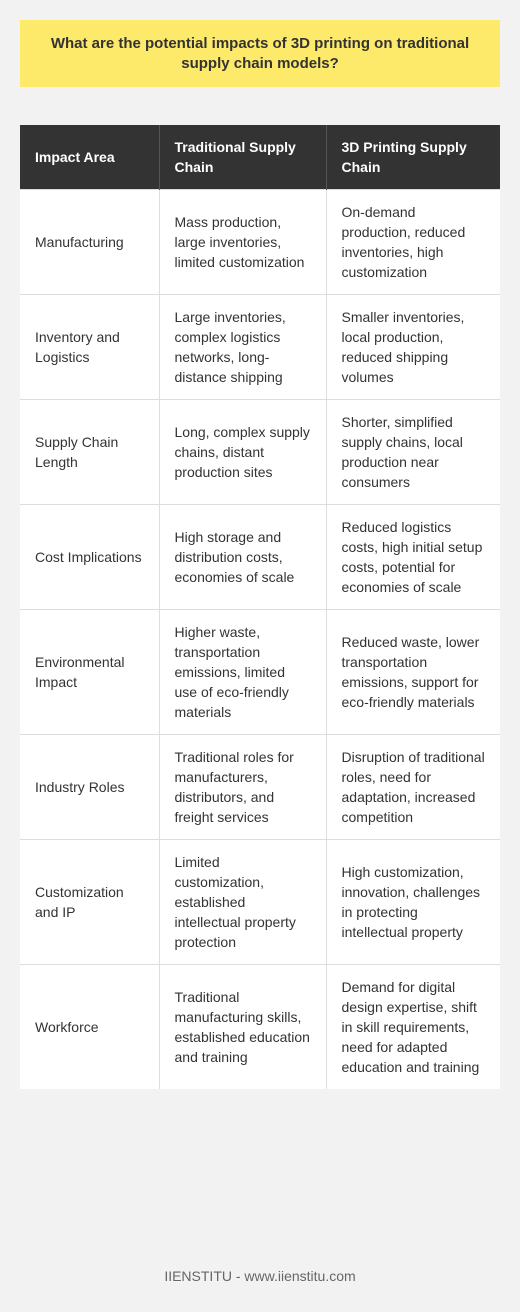 The image size is (520, 1312). Describe the element at coordinates (89, 242) in the screenshot. I see `impact-area-cell: Manufacturing` at that location.